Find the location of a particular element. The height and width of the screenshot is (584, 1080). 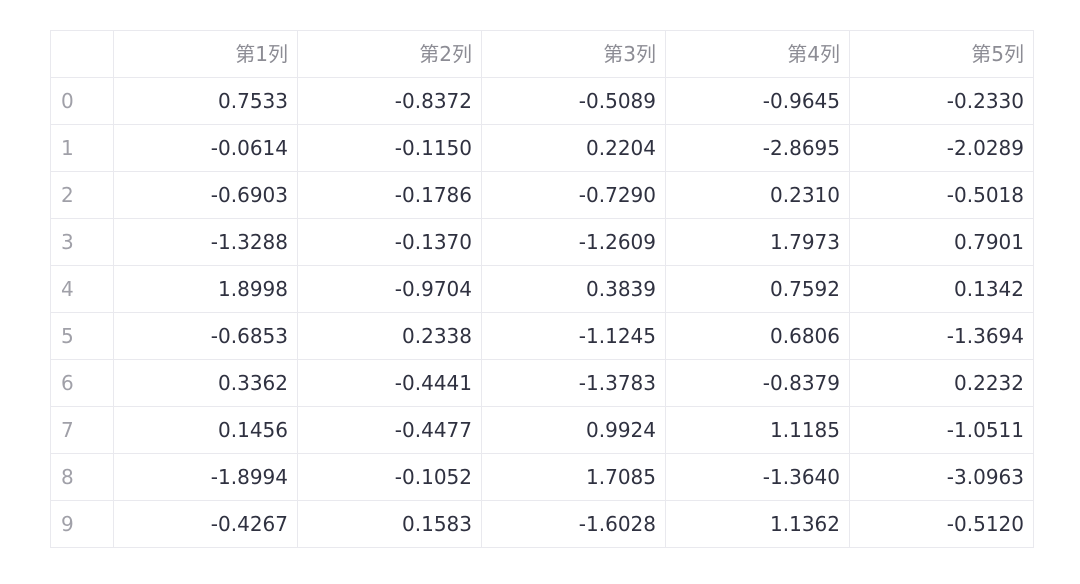

row-index-cell: 3 is located at coordinates (82, 242).